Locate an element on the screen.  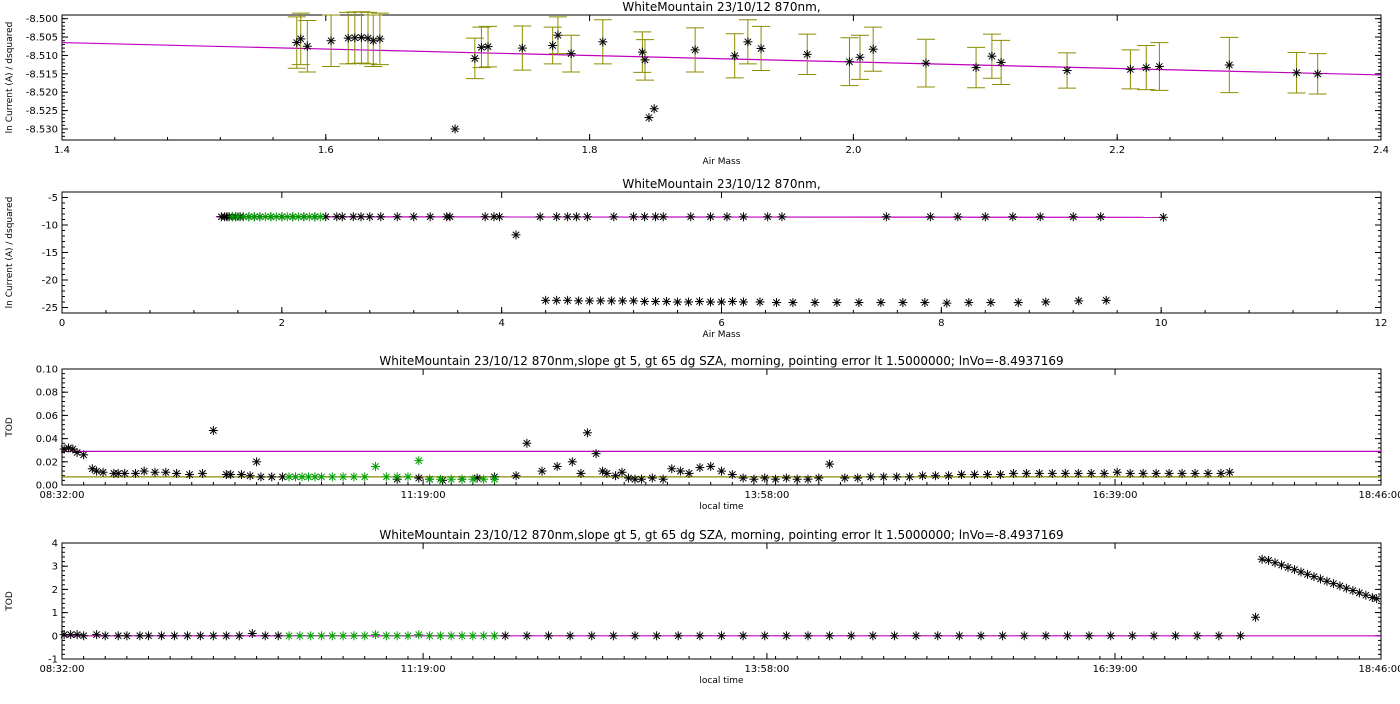
x-tick-label: 1.8 is located at coordinates (590, 150).